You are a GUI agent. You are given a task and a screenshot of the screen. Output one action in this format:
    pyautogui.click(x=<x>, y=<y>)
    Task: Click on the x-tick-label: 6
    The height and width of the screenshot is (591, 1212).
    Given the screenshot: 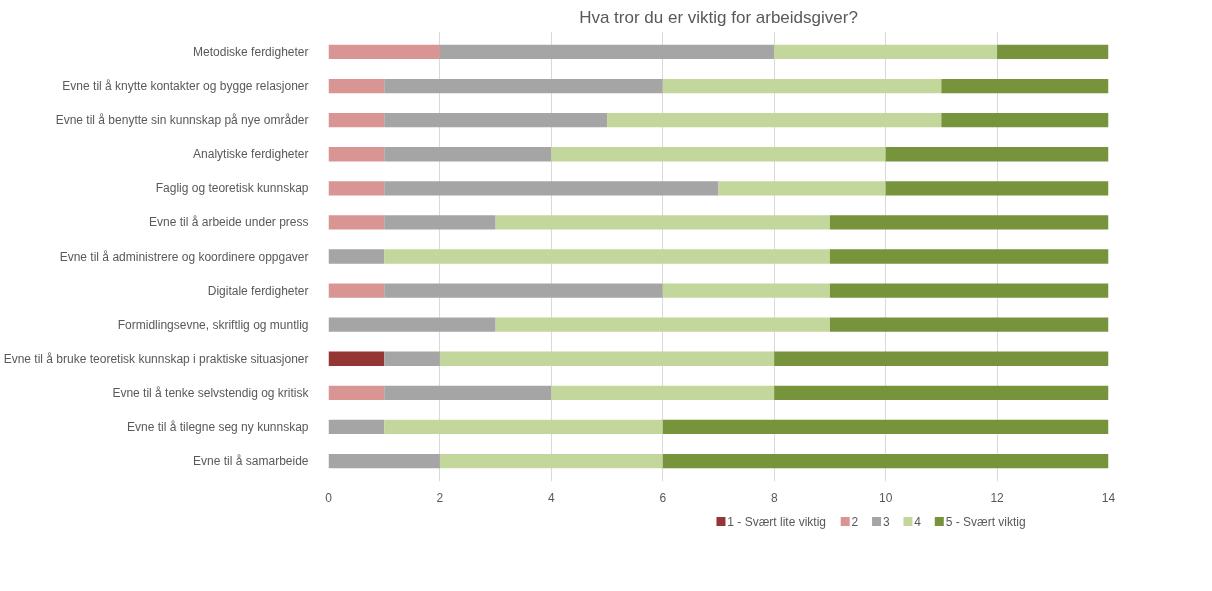 What is the action you would take?
    pyautogui.click(x=663, y=497)
    